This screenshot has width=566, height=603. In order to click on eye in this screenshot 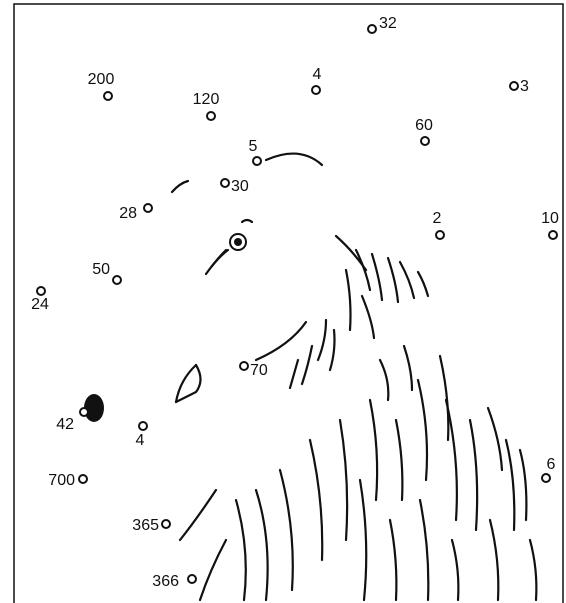, I will do `click(238, 242)`.